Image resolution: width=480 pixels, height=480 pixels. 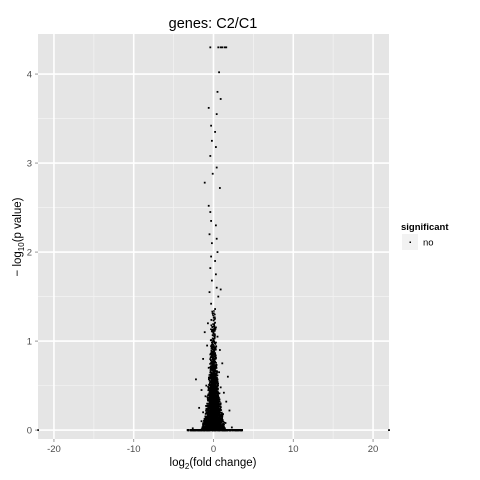 I want to click on y-tick-label: 3, so click(x=29, y=164).